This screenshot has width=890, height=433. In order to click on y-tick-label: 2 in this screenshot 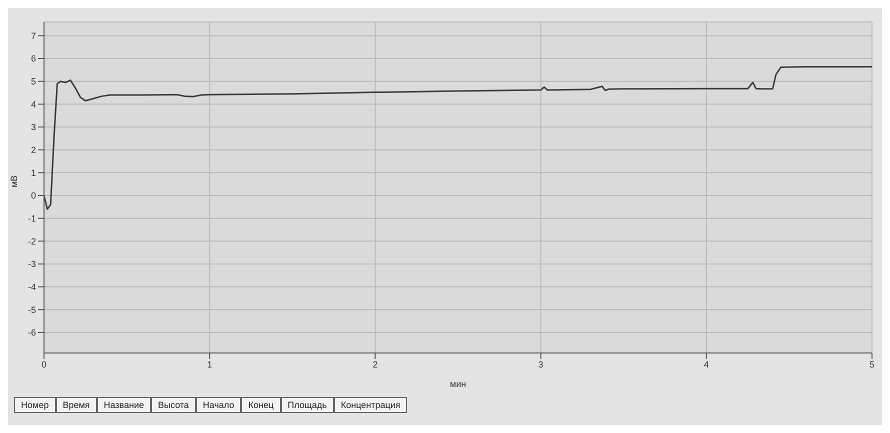, I will do `click(33, 150)`.